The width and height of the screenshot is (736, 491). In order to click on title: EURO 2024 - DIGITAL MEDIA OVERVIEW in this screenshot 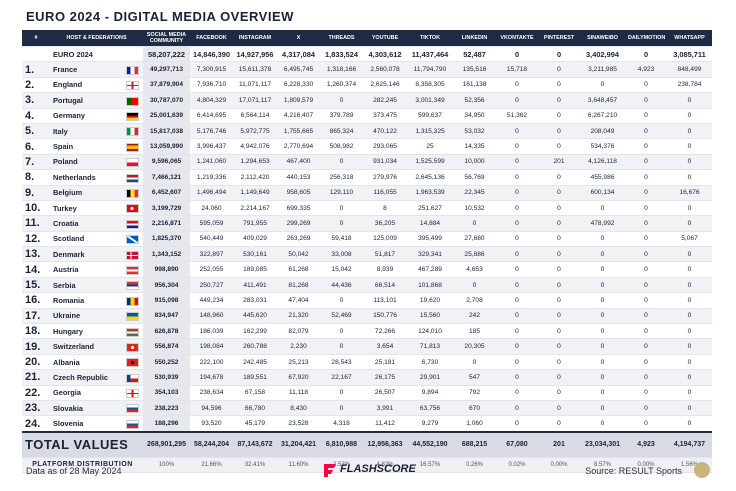, I will do `click(160, 16)`.